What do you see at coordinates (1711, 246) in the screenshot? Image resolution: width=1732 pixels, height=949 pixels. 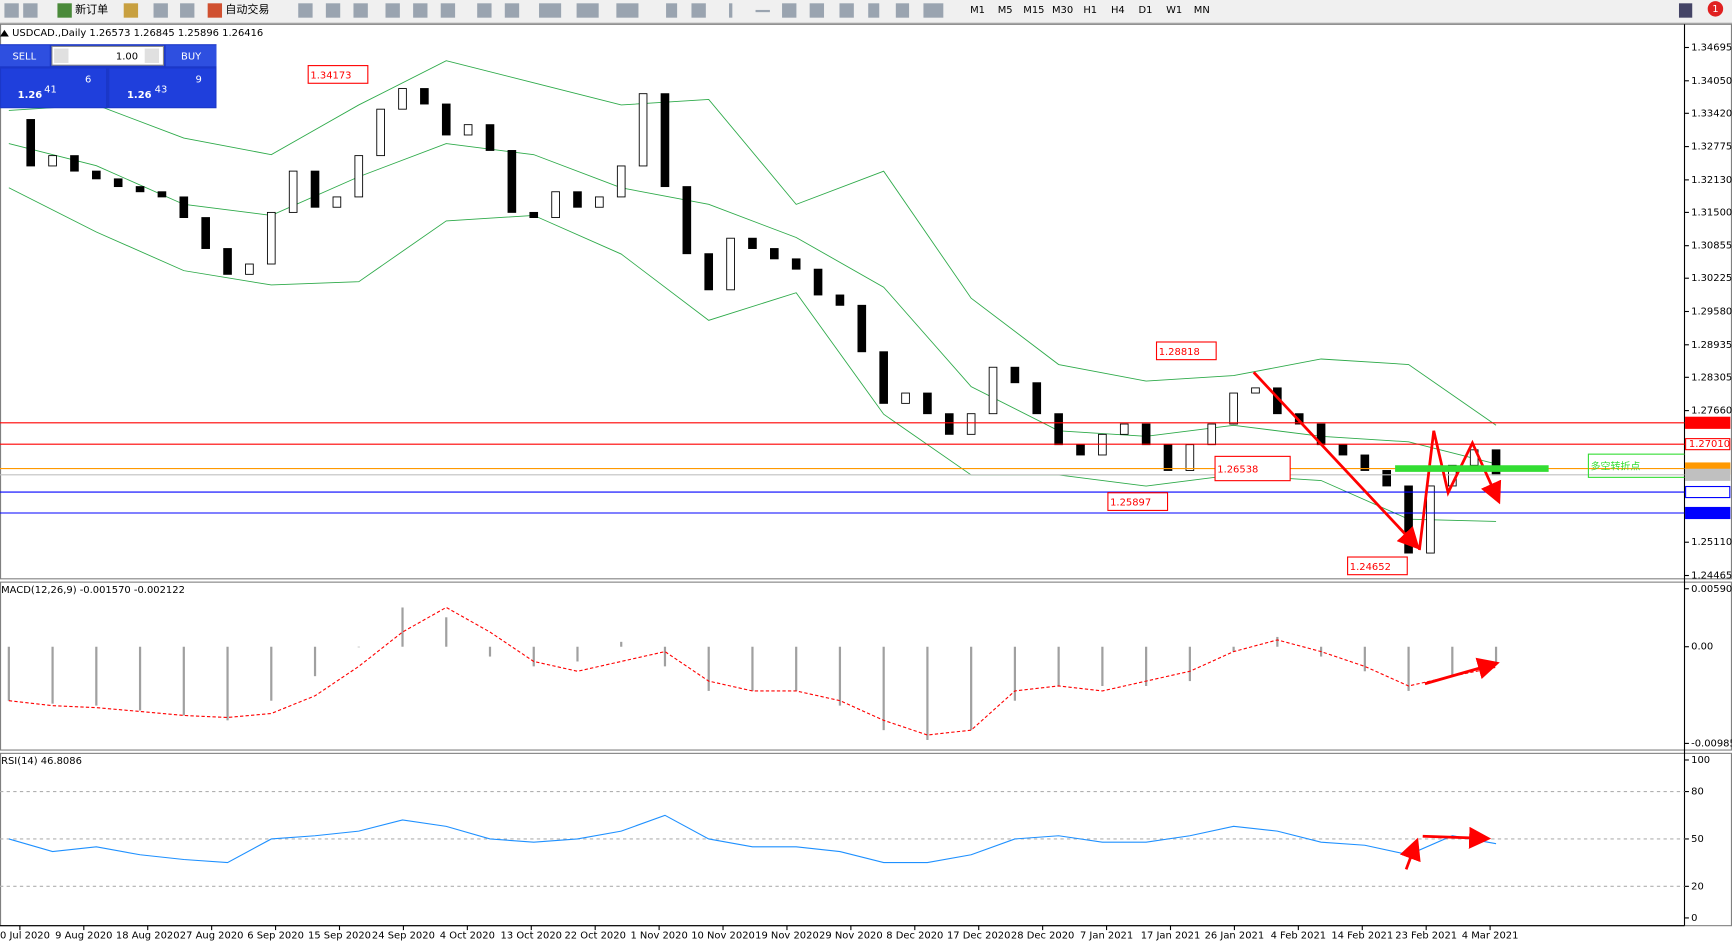 I see `y-tick-label: 1.30855` at bounding box center [1711, 246].